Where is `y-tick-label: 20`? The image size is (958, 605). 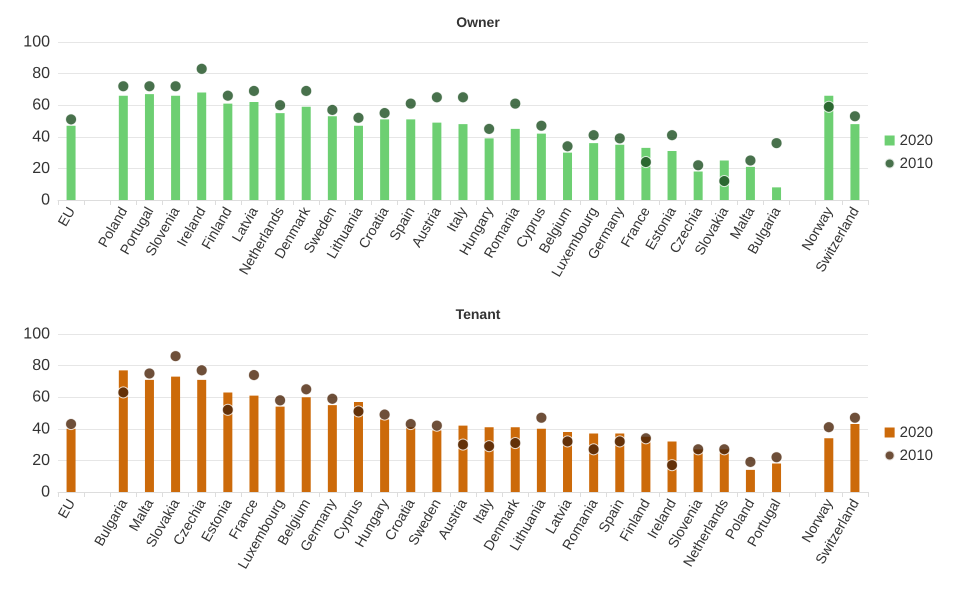 y-tick-label: 20 is located at coordinates (41, 168).